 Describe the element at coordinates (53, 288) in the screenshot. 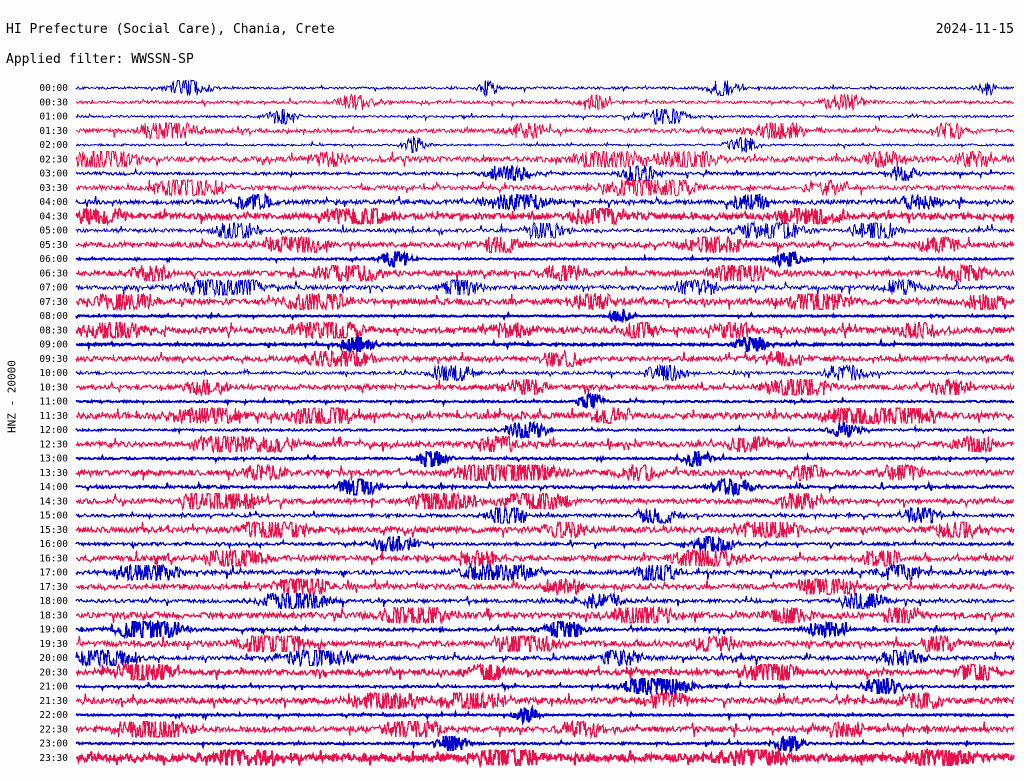

I see `time-tick-label: 07:00` at that location.